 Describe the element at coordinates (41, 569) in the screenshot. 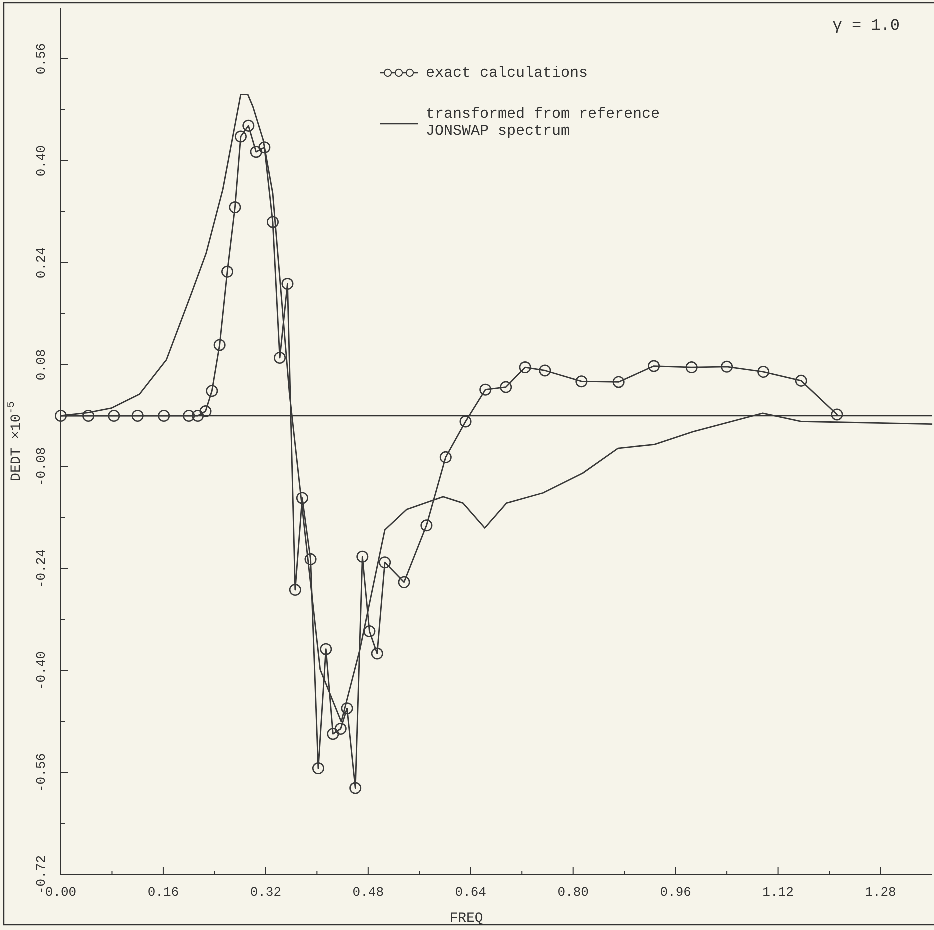

I see `y-tick-label: -0.24` at that location.